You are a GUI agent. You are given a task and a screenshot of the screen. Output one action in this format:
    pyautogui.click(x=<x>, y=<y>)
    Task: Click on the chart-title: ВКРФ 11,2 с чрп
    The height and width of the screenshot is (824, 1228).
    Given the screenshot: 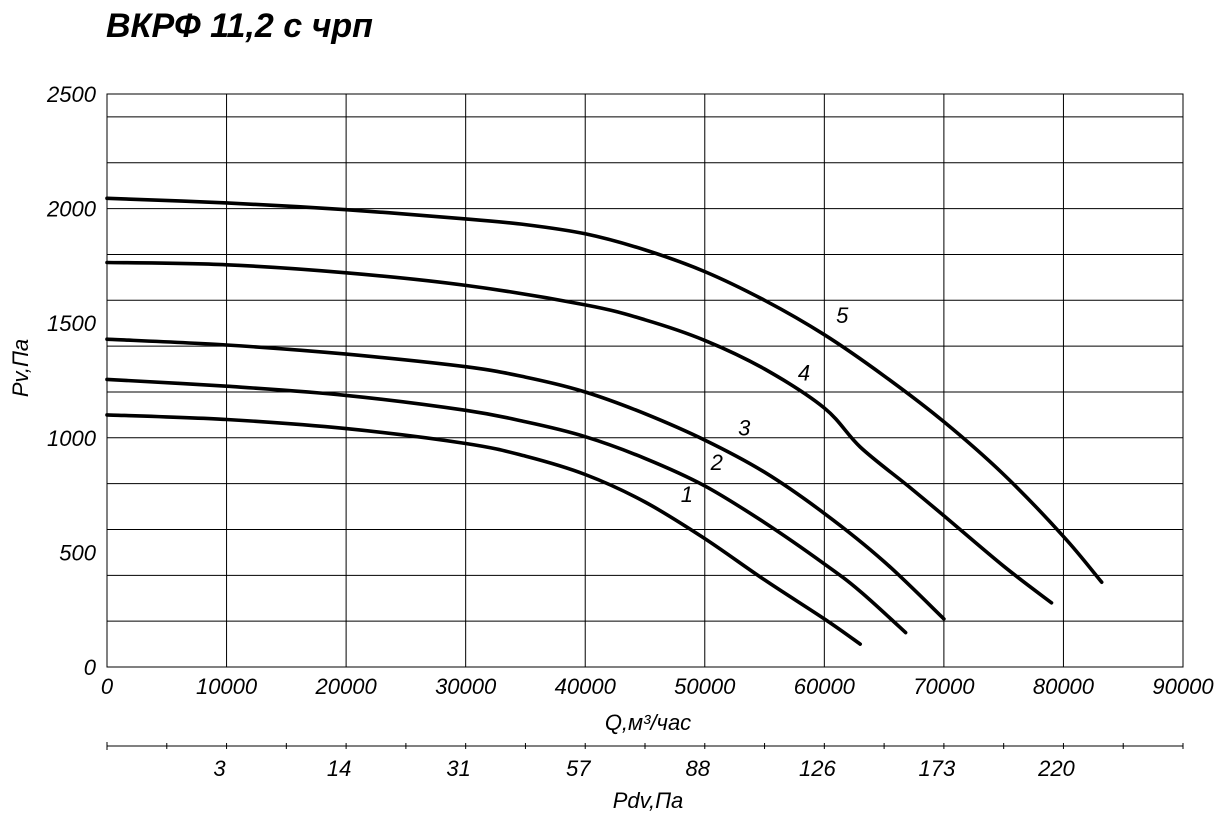 What is the action you would take?
    pyautogui.click(x=239, y=26)
    